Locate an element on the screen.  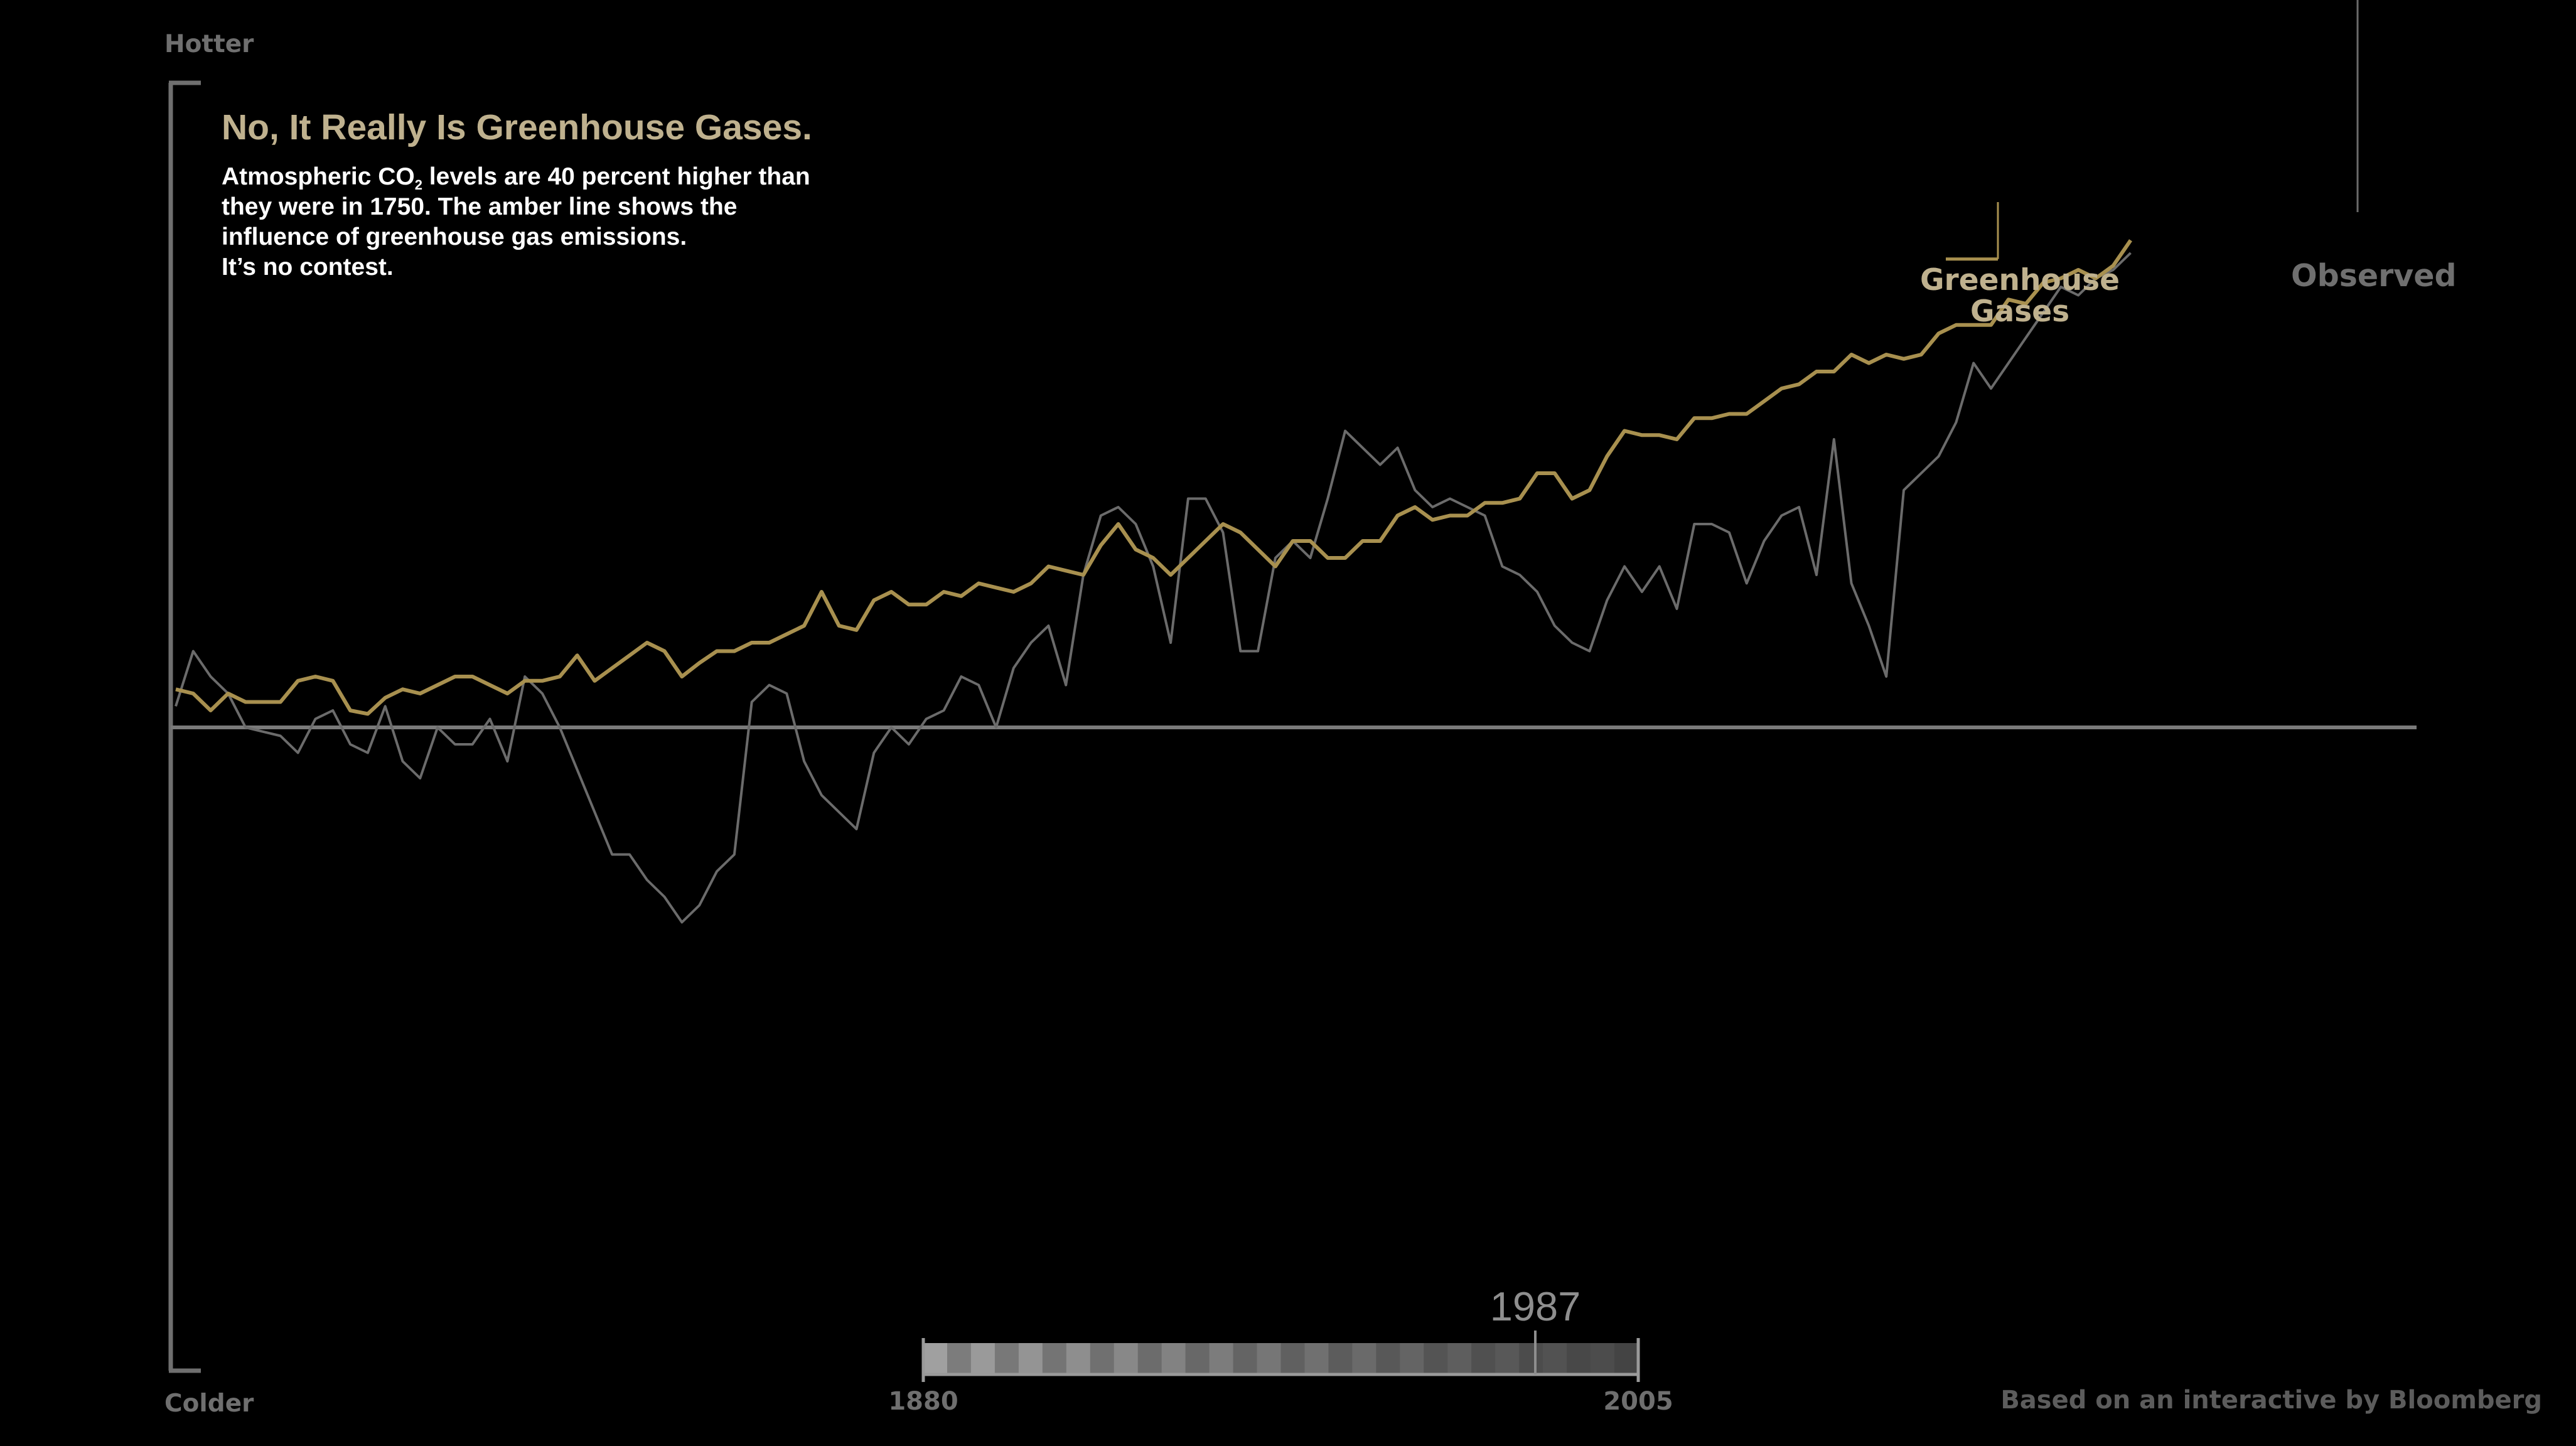
subtitle-line-3: influence of greenhouse gas emissions. is located at coordinates (454, 236).